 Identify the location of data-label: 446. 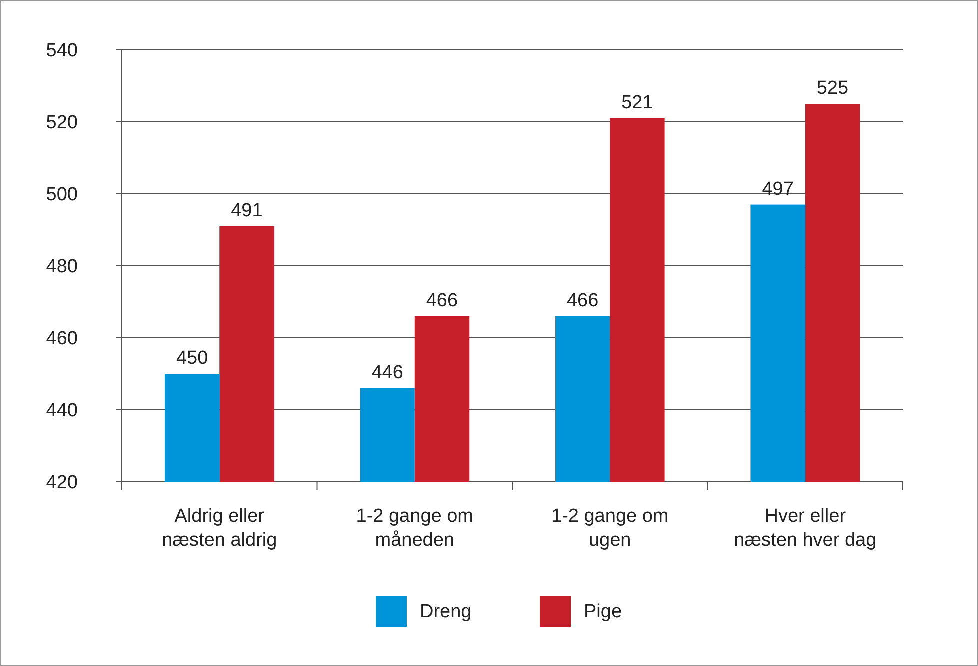
(388, 373).